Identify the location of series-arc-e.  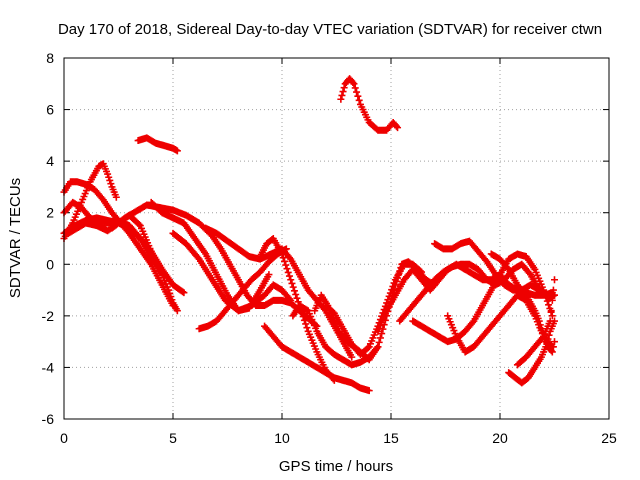
(109, 233).